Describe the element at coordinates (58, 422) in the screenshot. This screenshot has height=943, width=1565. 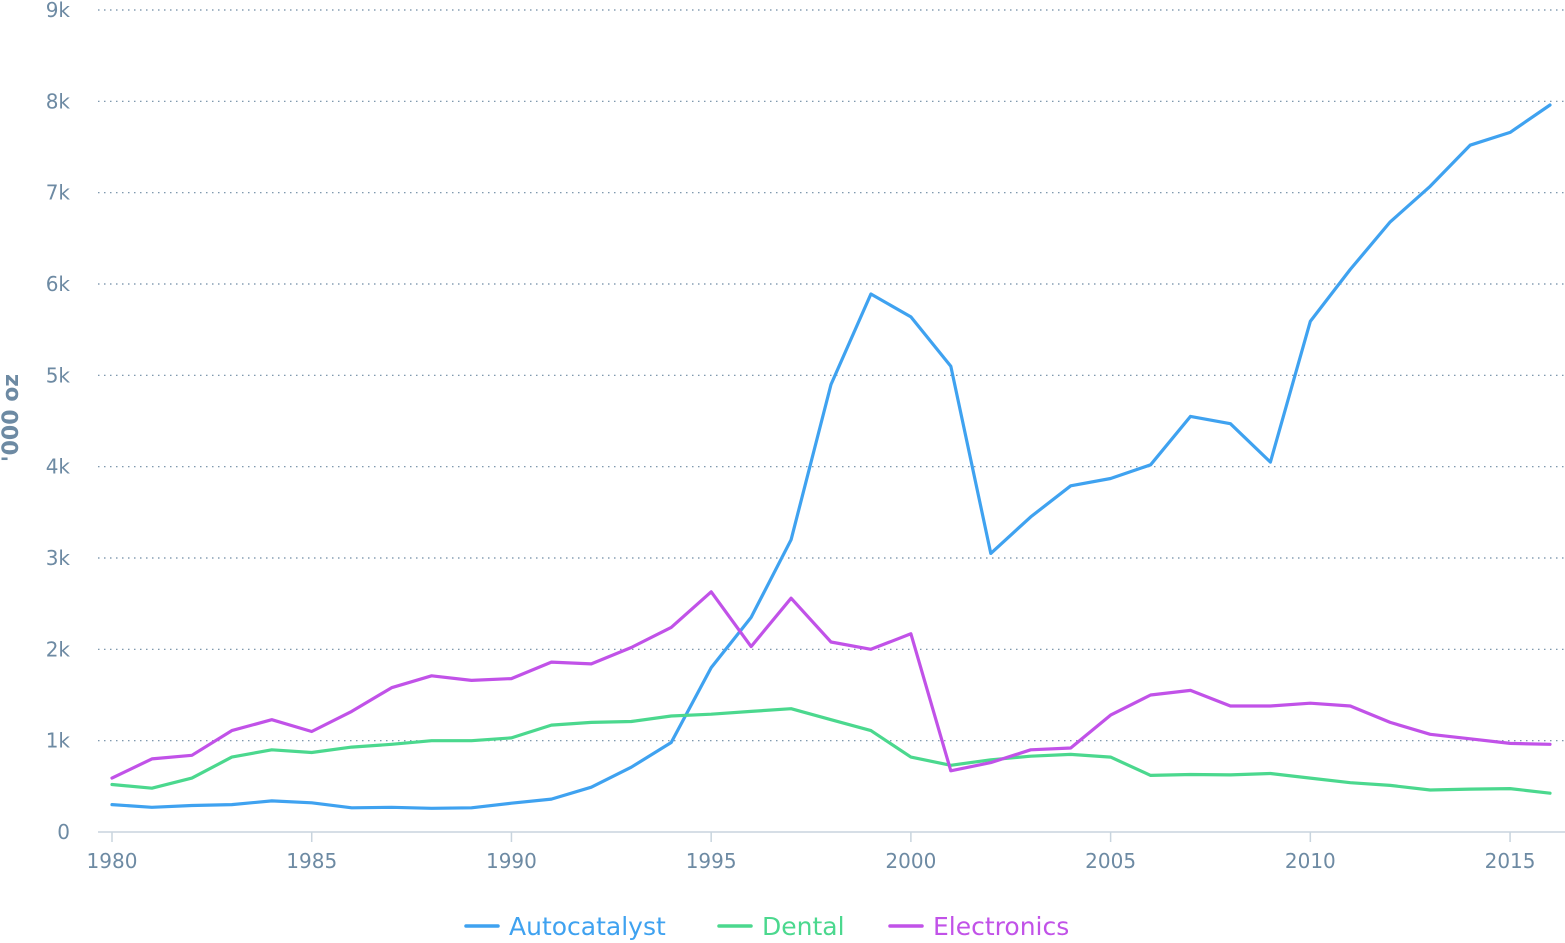
I see `y-axis: 0 1k 2k 3k 4k 5k 6k 7k 8k 9k` at that location.